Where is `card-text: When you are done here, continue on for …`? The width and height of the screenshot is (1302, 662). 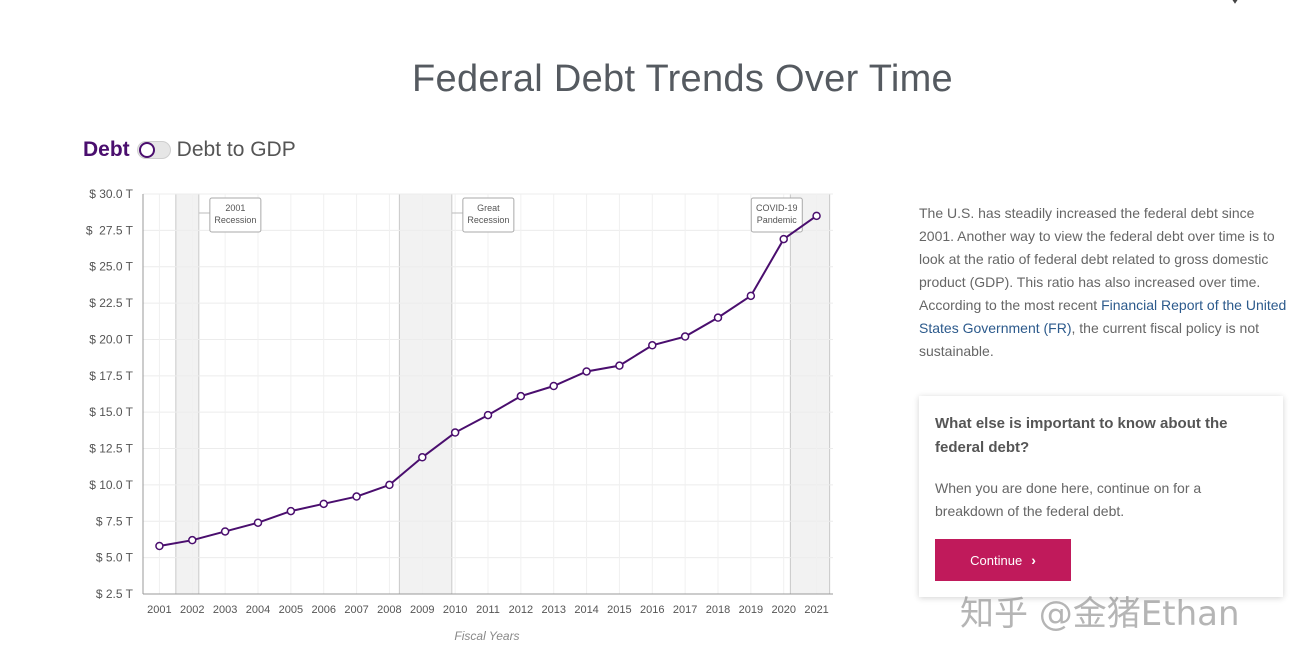
card-text: When you are done here, continue on for … is located at coordinates (1068, 499).